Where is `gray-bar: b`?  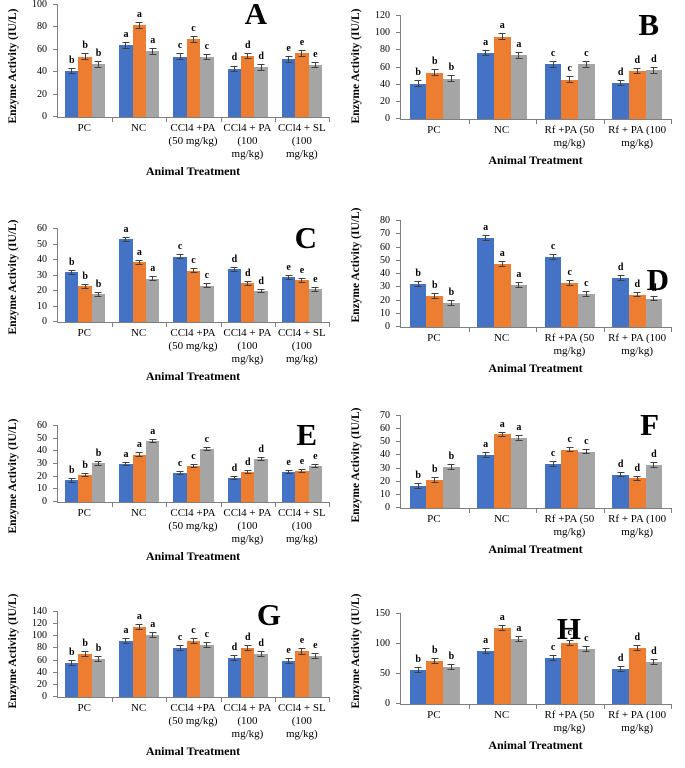
gray-bar: b is located at coordinates (98, 475).